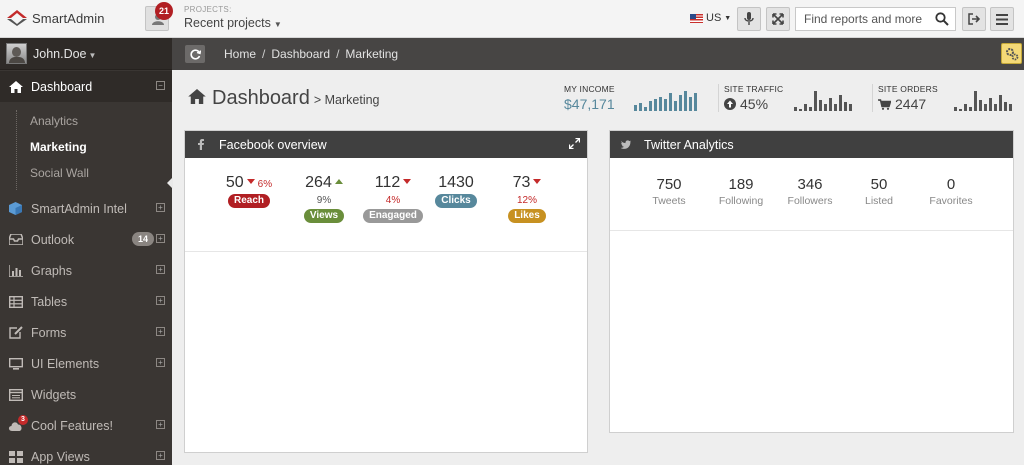  I want to click on microphone-icon, so click(749, 18).